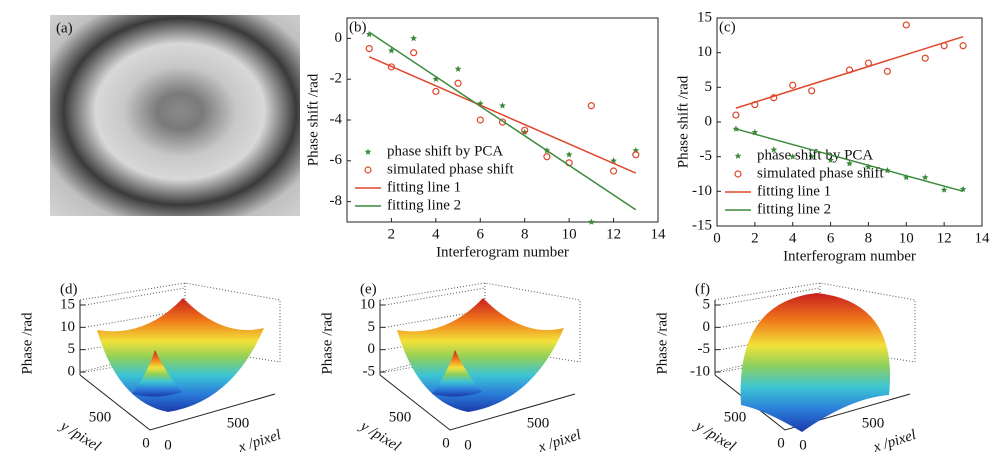  What do you see at coordinates (702, 225) in the screenshot?
I see `y-tick-label: -15` at bounding box center [702, 225].